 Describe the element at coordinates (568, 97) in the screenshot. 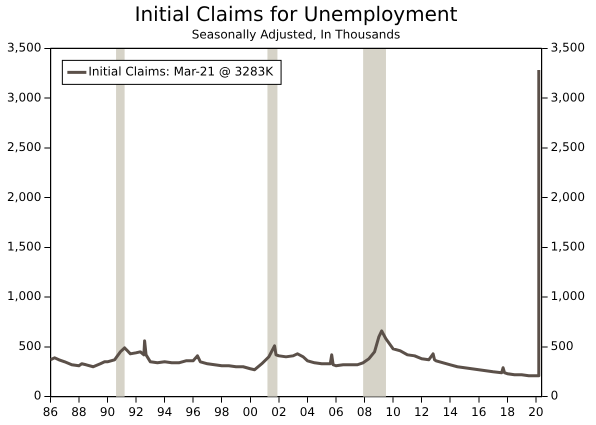

I see `y2-tick-label: 3,000` at that location.